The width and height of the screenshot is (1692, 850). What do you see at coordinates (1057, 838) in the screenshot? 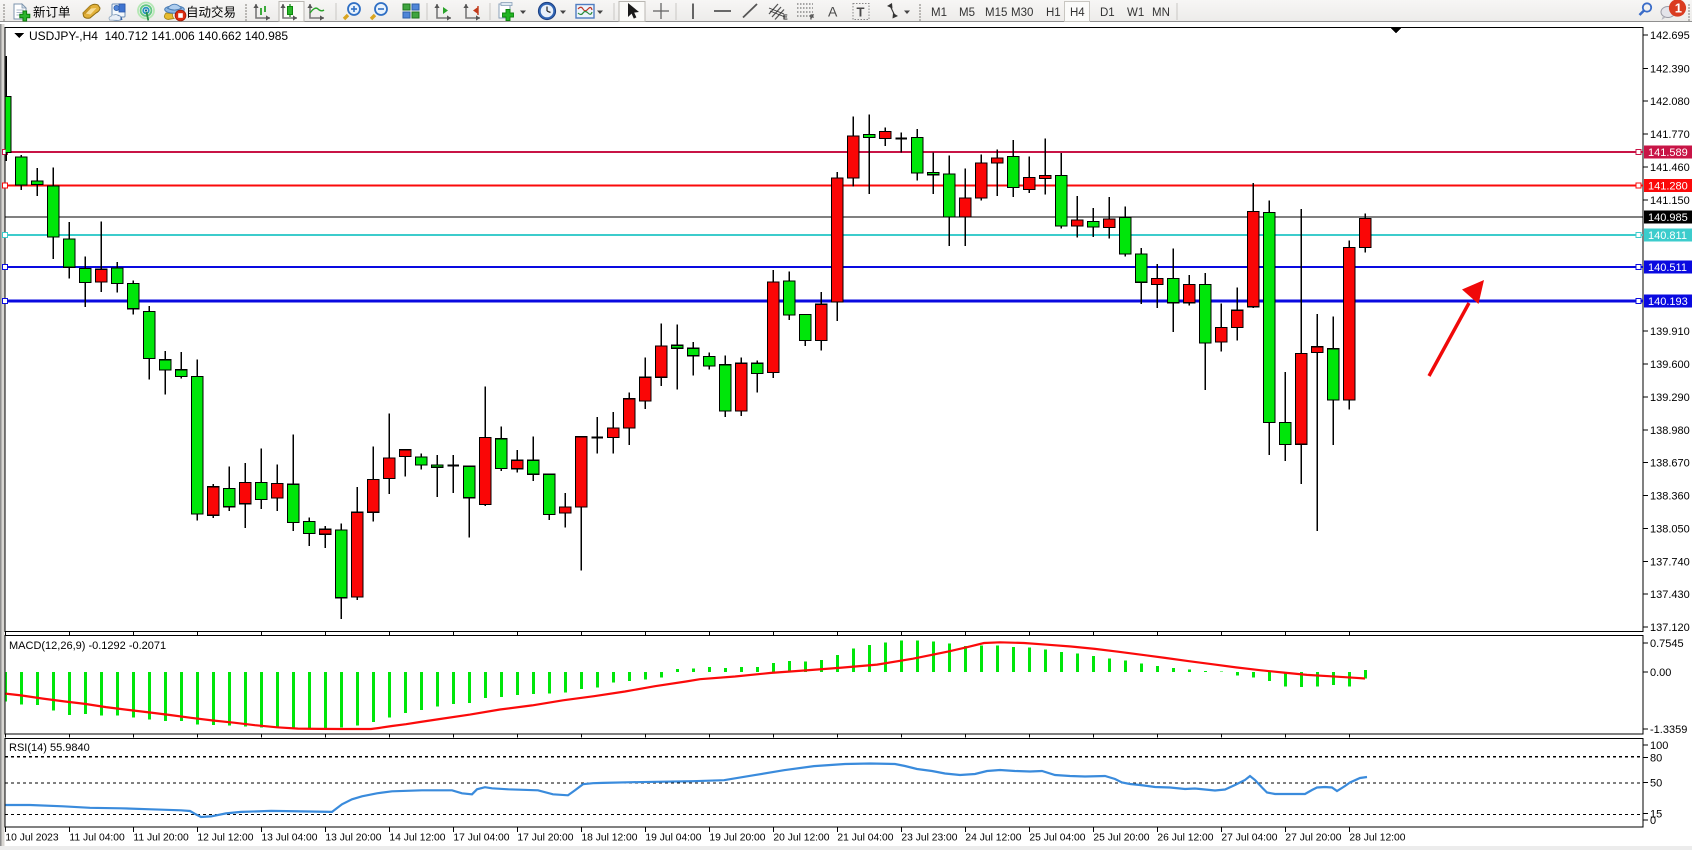
I see `svg-text: 25 Jul 04:00` at bounding box center [1057, 838].